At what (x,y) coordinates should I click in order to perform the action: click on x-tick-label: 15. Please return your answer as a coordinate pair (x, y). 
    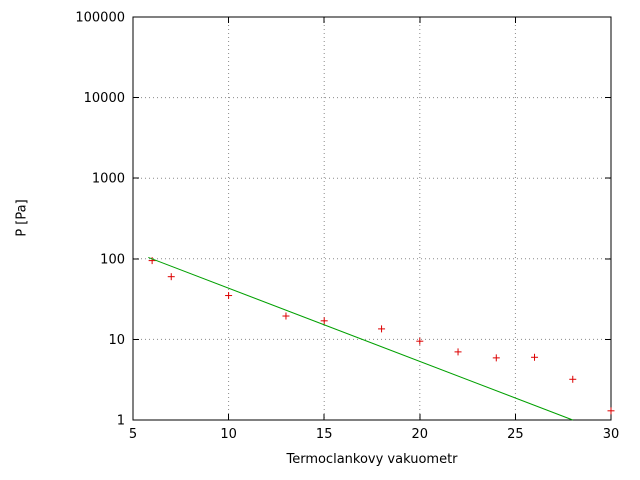
    Looking at the image, I should click on (324, 434).